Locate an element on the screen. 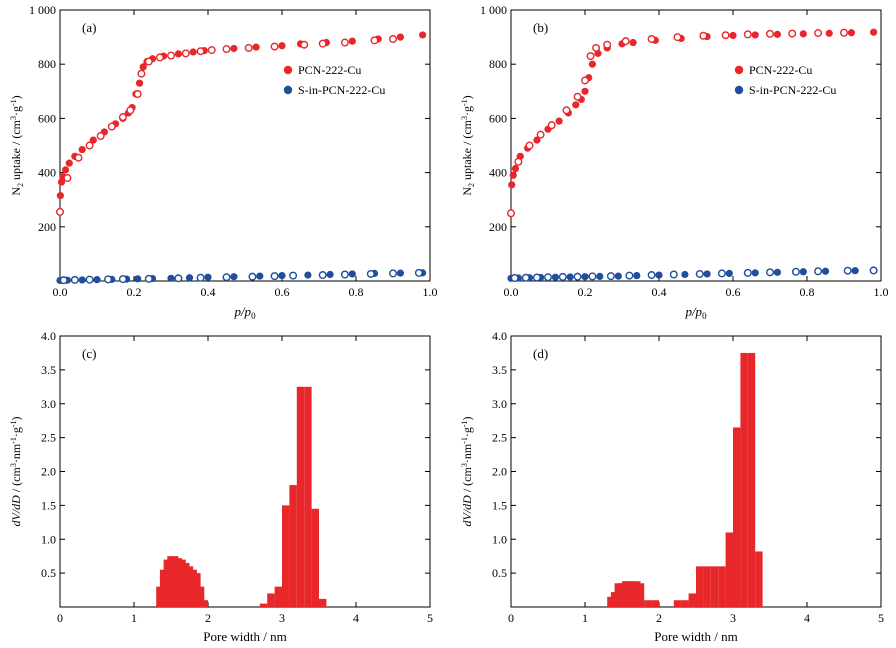 The image size is (896, 648). x-tick-label: 3 is located at coordinates (733, 618).